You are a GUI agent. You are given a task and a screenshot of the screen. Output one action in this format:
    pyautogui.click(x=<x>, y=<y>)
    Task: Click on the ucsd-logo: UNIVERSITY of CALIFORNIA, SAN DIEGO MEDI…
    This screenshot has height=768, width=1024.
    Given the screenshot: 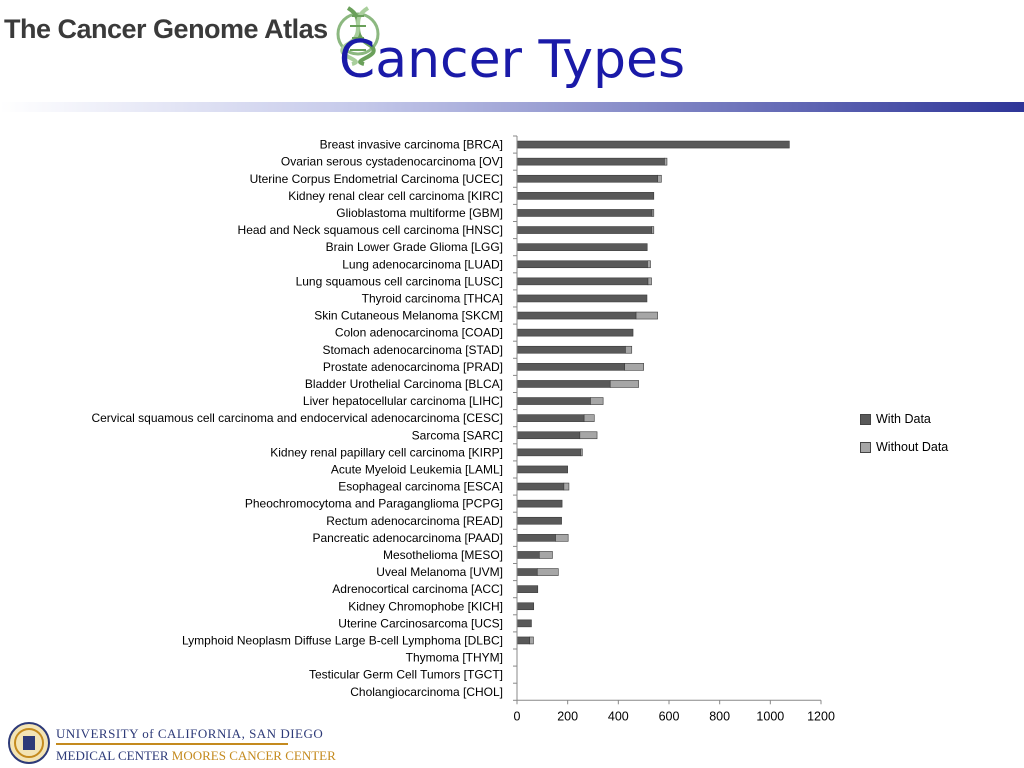 What is the action you would take?
    pyautogui.click(x=172, y=744)
    